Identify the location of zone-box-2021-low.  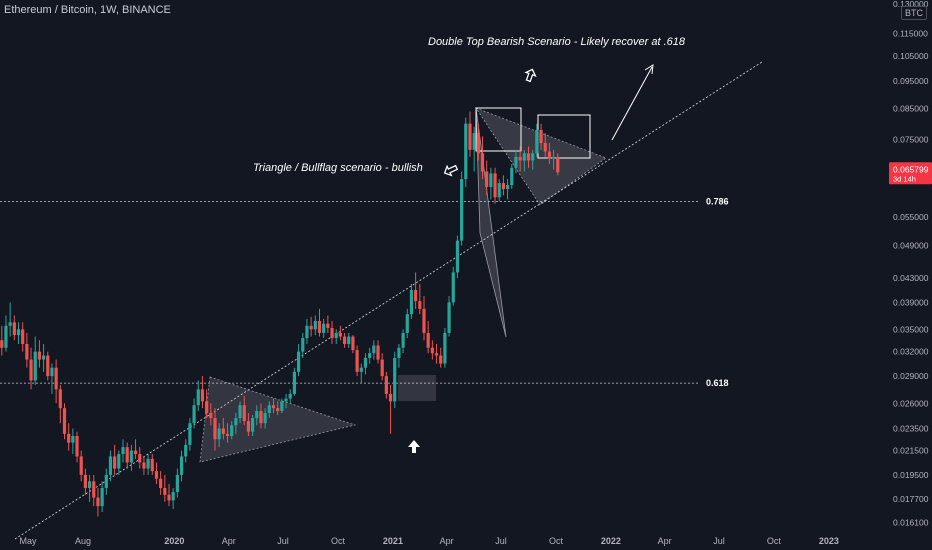
(417, 388).